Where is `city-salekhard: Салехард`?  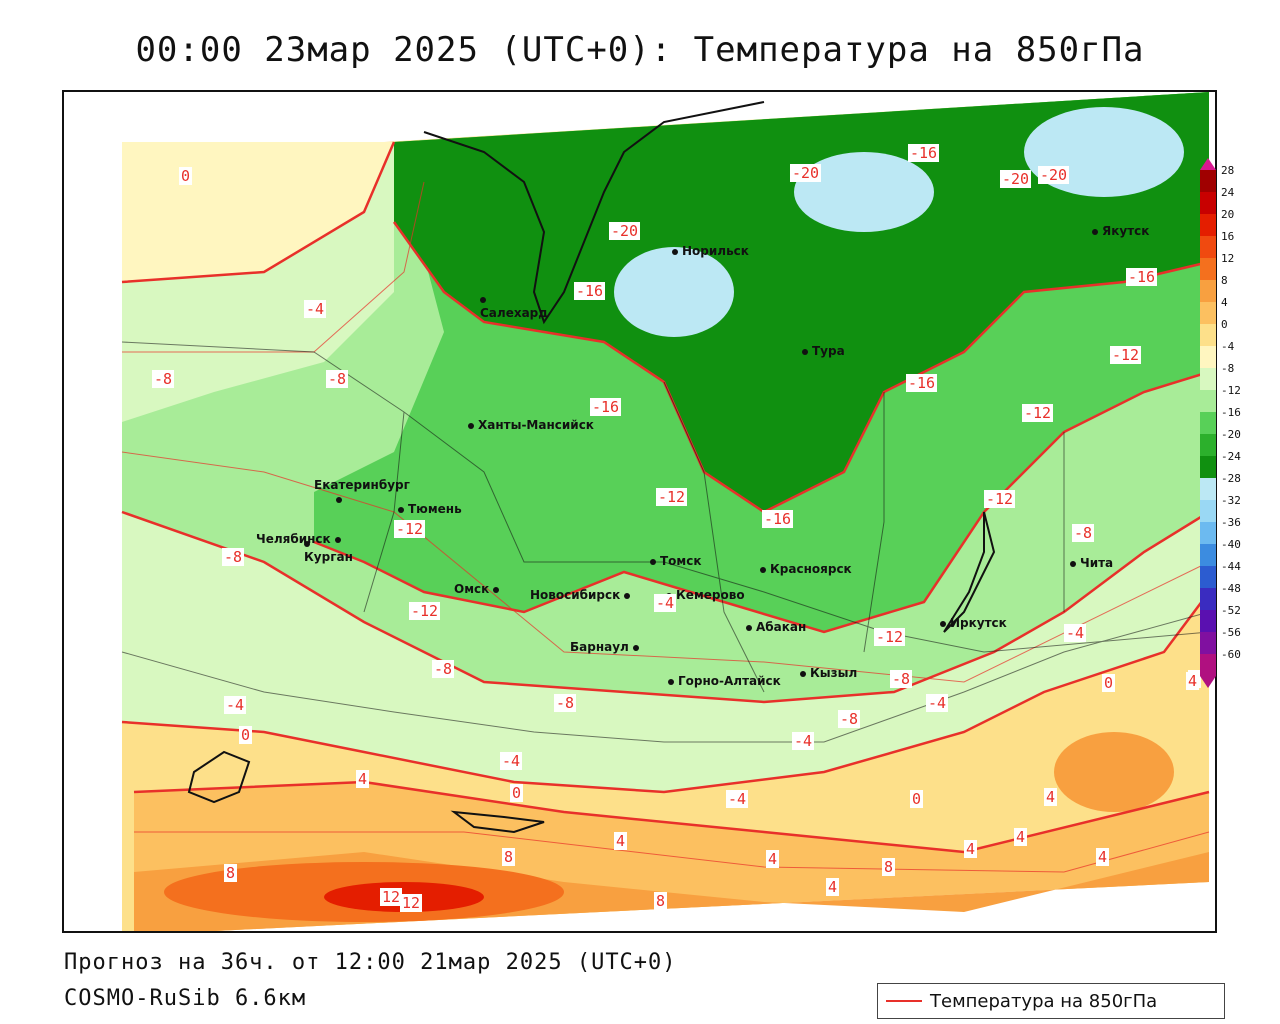
city-salekhard: Салехард is located at coordinates (514, 306).